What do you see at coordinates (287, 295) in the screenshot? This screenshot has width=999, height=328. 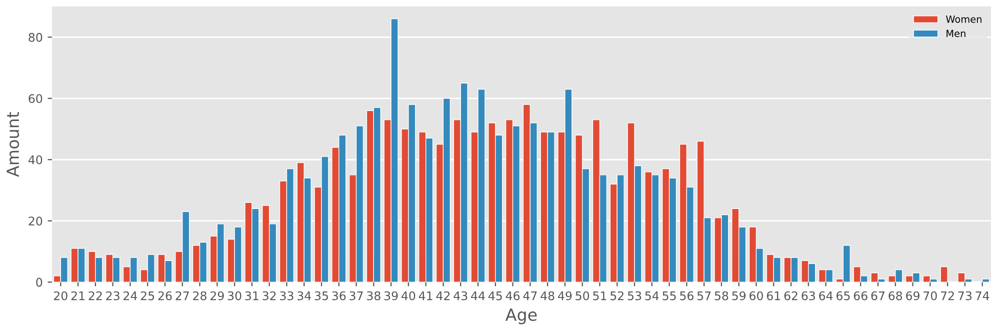 I see `x-tick-label: 33` at bounding box center [287, 295].